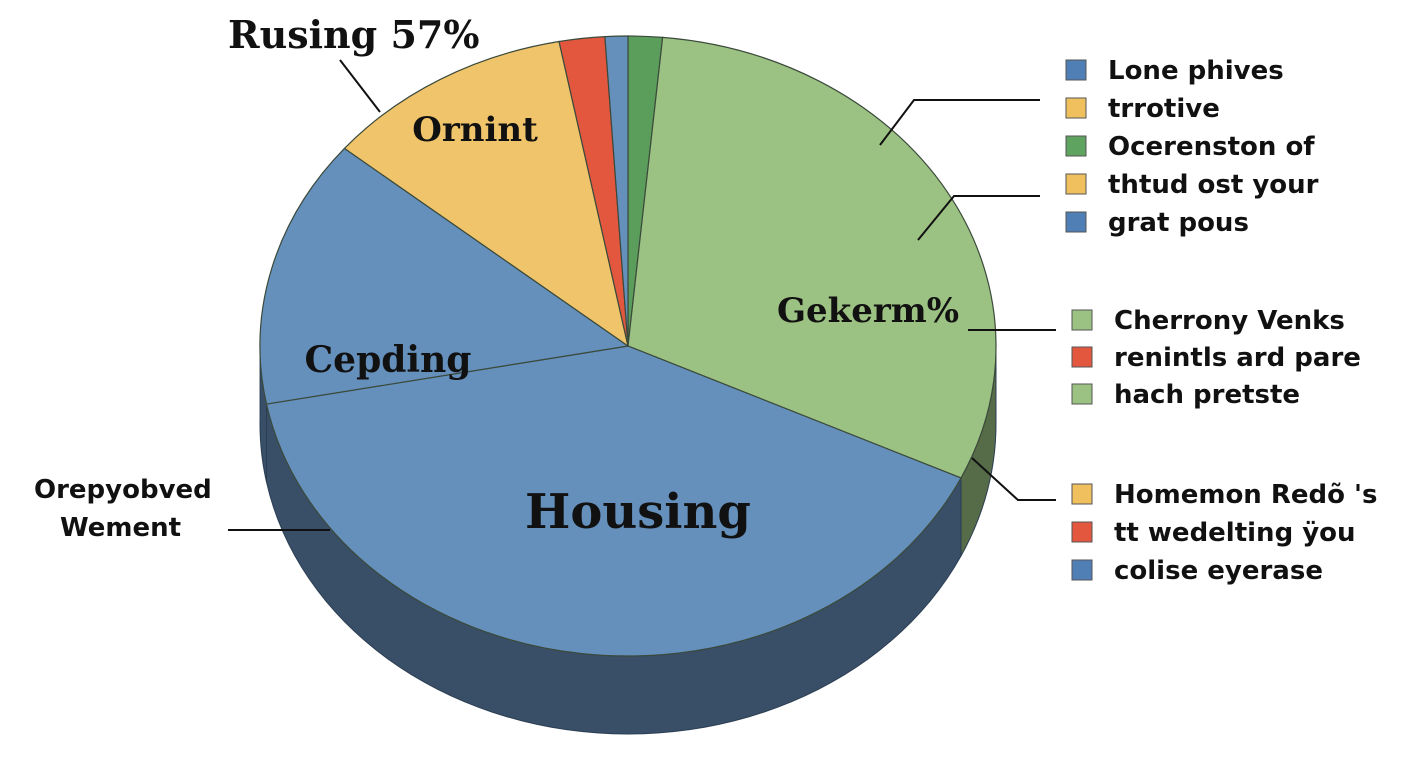 This screenshot has height=768, width=1408. Describe the element at coordinates (1164, 109) in the screenshot. I see `legend-label: trrotive` at that location.